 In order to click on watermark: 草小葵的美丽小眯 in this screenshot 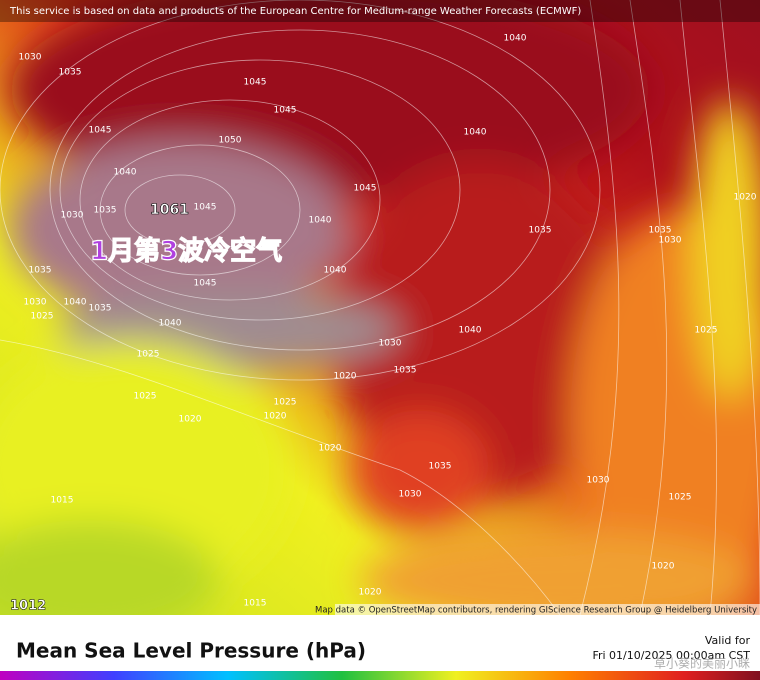, I will do `click(702, 663)`.